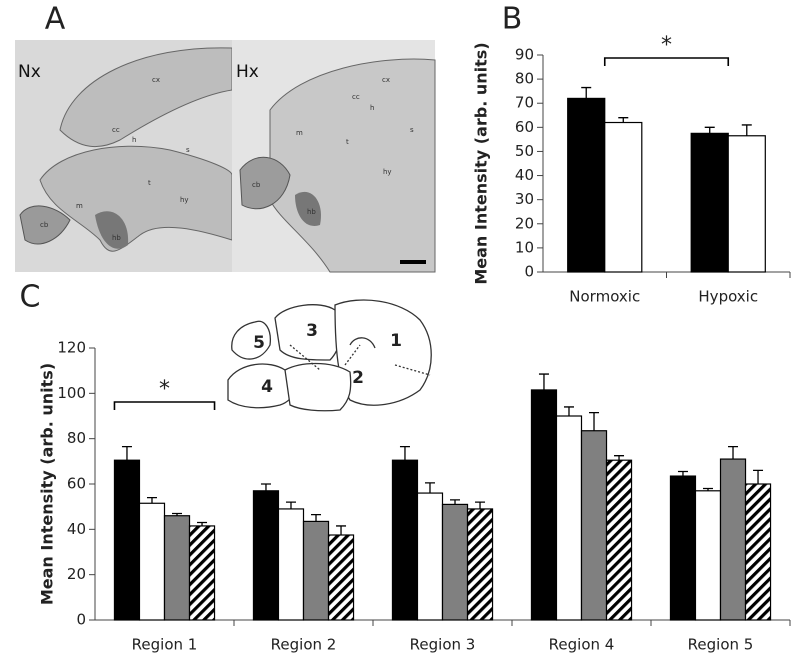 This screenshot has width=800, height=663. I want to click on x-tick-label: Region 1, so click(165, 645).